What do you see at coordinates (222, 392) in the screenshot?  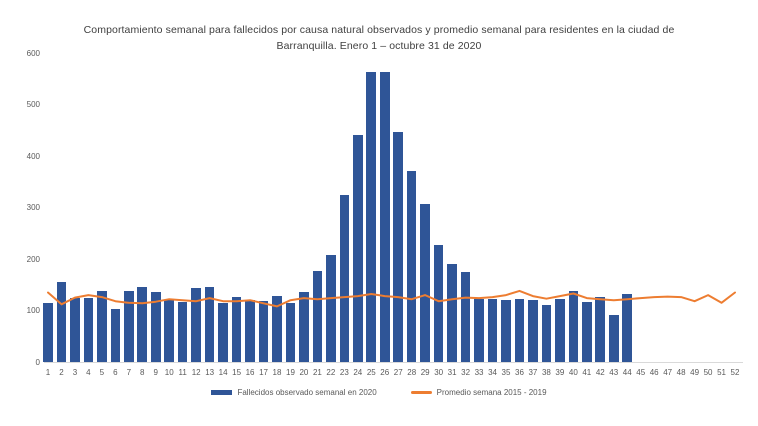 I see `bar-series-swatch` at bounding box center [222, 392].